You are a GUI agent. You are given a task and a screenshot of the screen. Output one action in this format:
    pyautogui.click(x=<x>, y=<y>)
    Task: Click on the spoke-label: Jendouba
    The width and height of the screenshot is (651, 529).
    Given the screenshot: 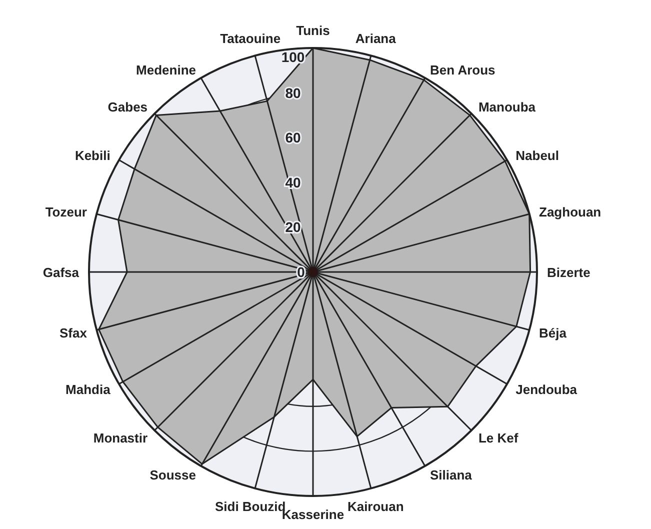 What is the action you would take?
    pyautogui.click(x=547, y=389)
    